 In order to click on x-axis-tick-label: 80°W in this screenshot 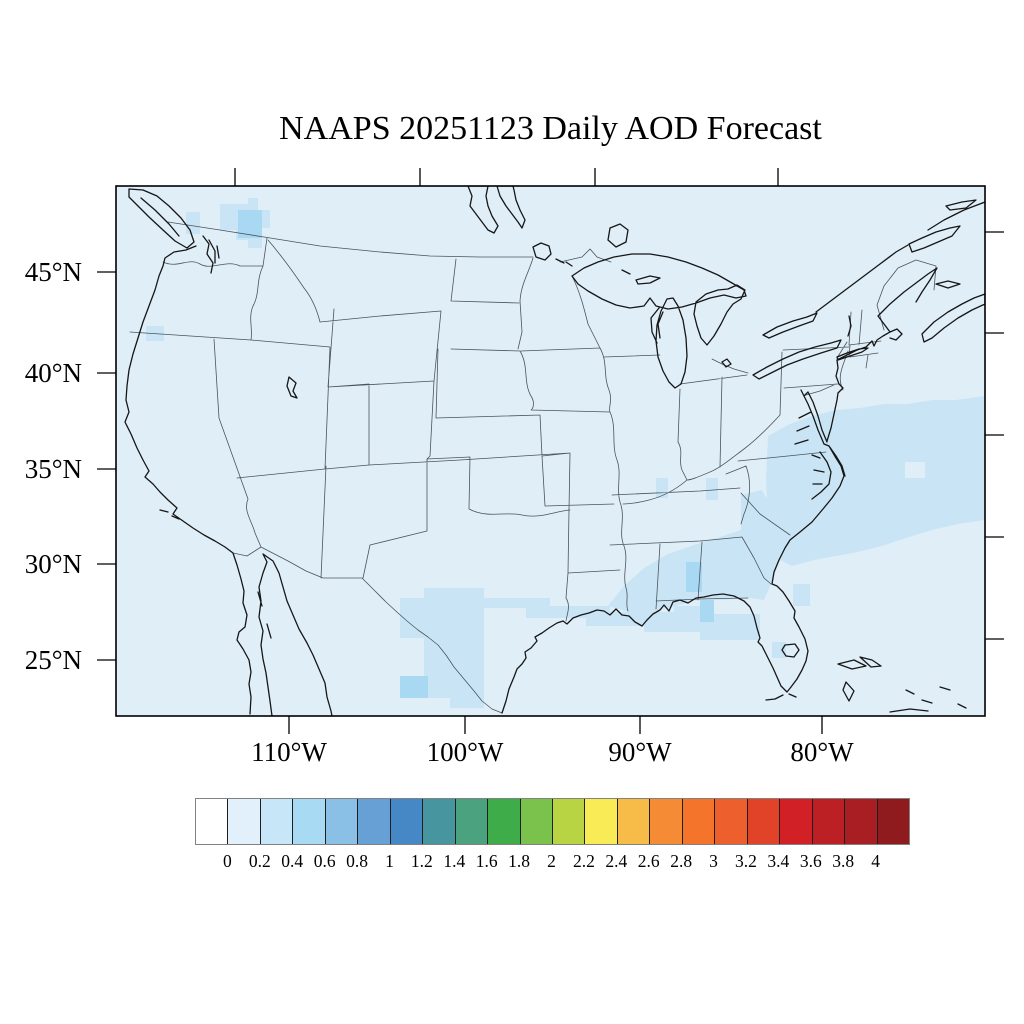, I will do `click(822, 752)`.